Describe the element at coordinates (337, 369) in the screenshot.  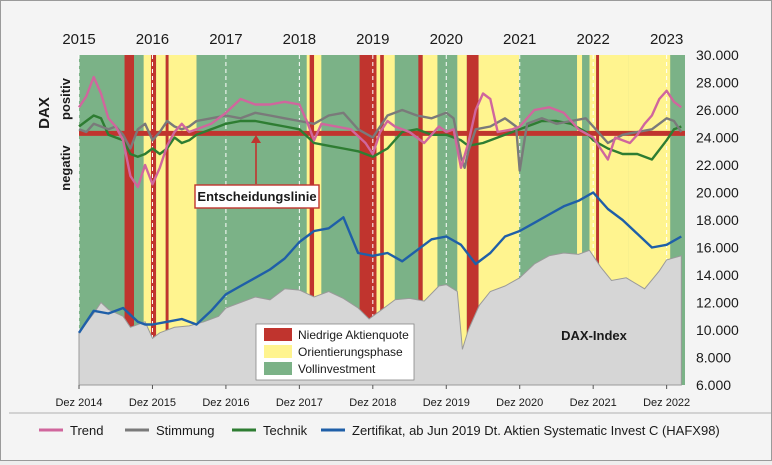
I see `legend-label-full: Vollinvestment` at that location.